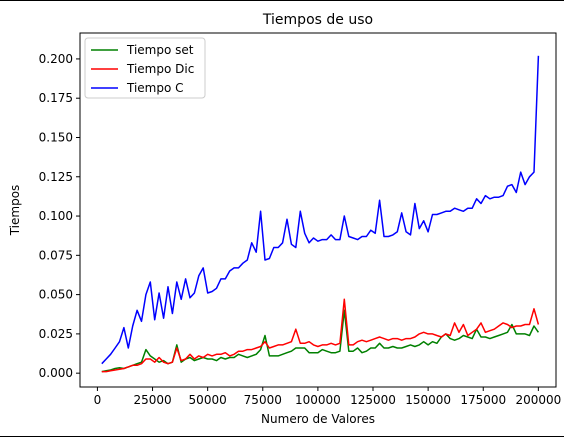 This screenshot has height=437, width=564. Describe the element at coordinates (282, 0) in the screenshot. I see `window-top-border` at that location.